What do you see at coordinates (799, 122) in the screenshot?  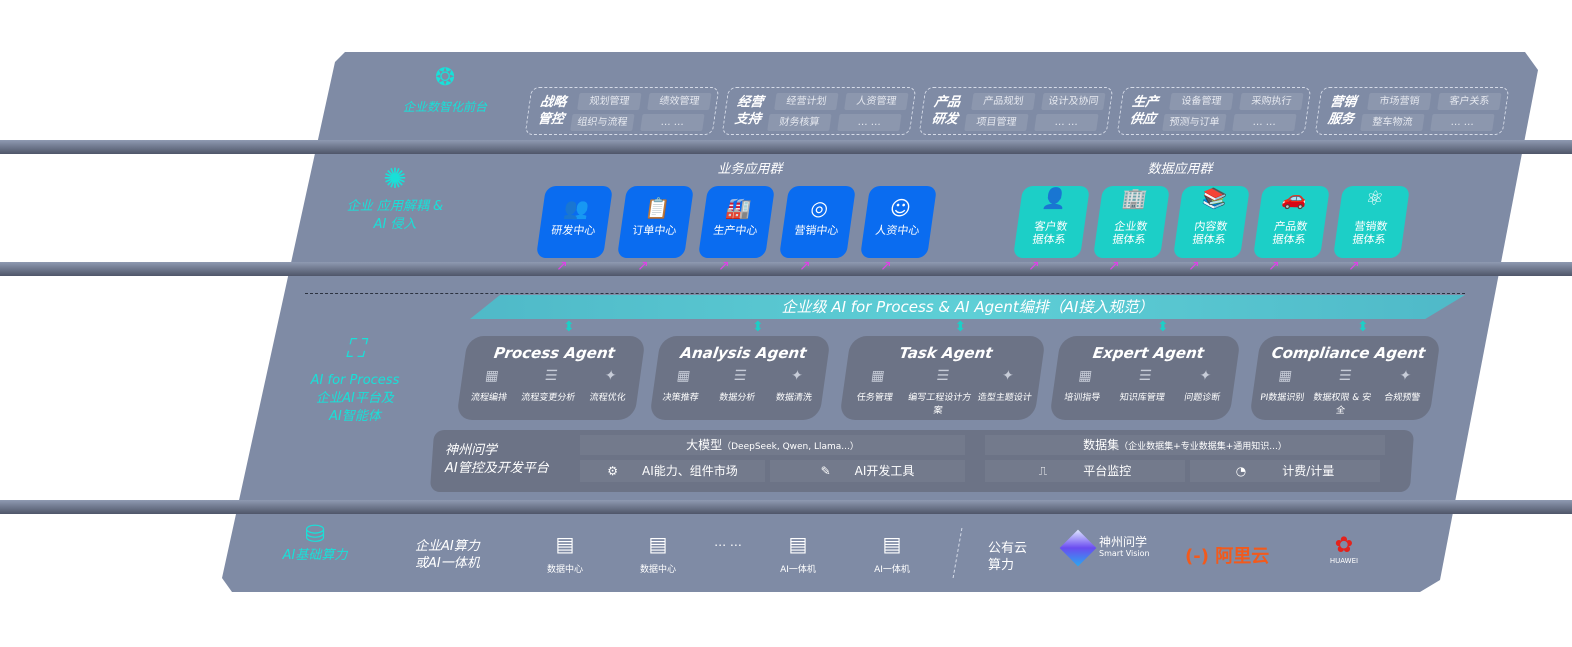 I see `frontend-item: 财务核算` at bounding box center [799, 122].